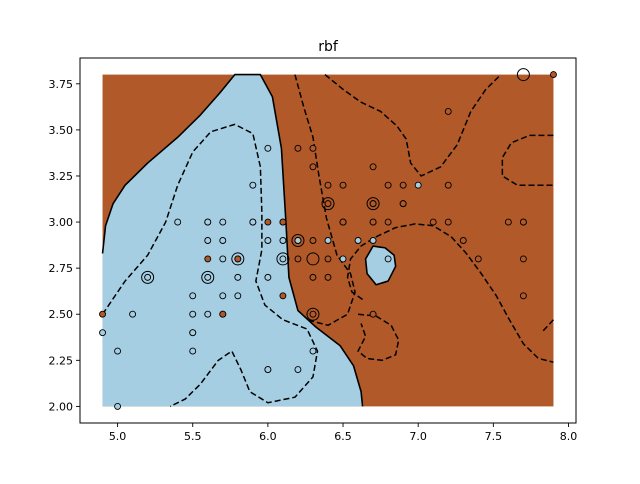  What do you see at coordinates (61, 130) in the screenshot?
I see `y-tick-label: 3.50` at bounding box center [61, 130].